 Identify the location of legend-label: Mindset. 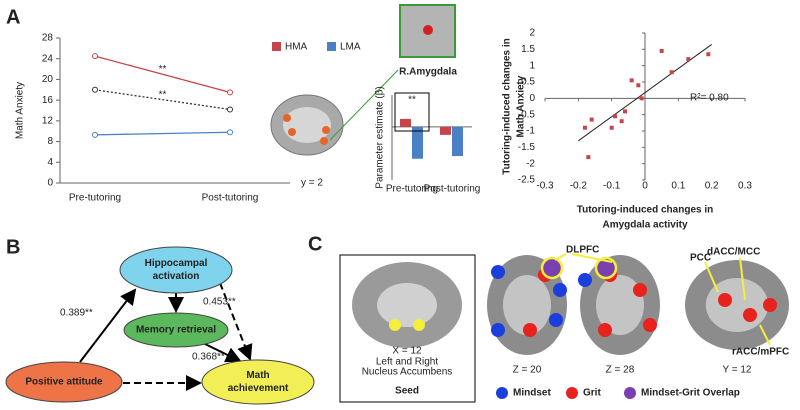
(532, 393).